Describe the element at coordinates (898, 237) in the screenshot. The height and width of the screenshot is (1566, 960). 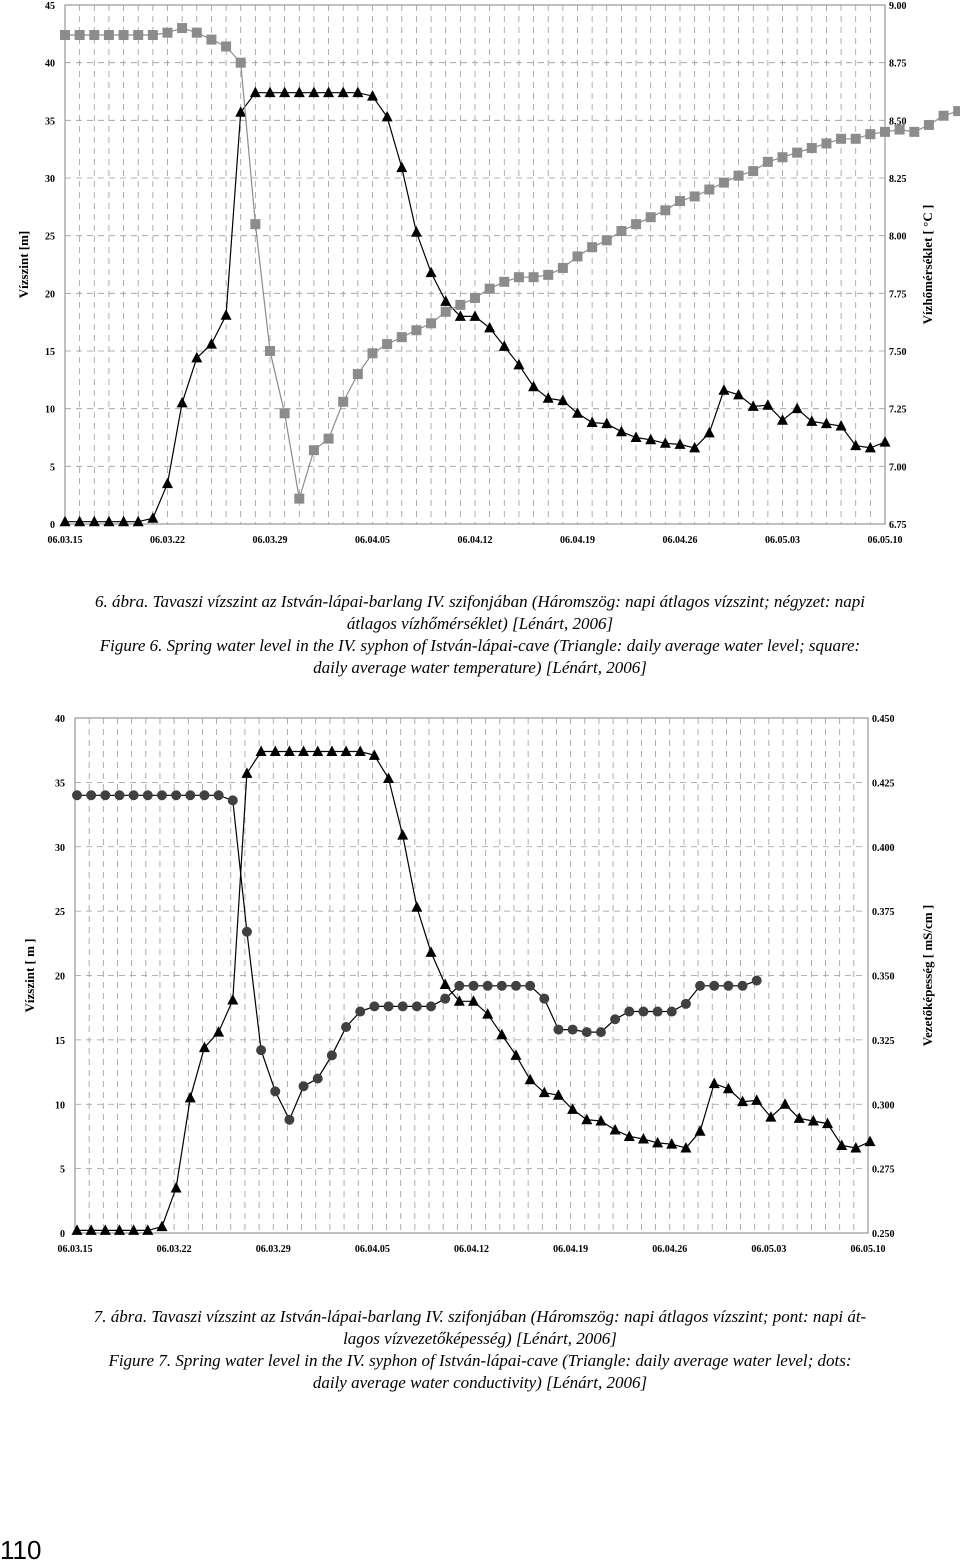
I see `y2-tick-label: 8.00` at that location.